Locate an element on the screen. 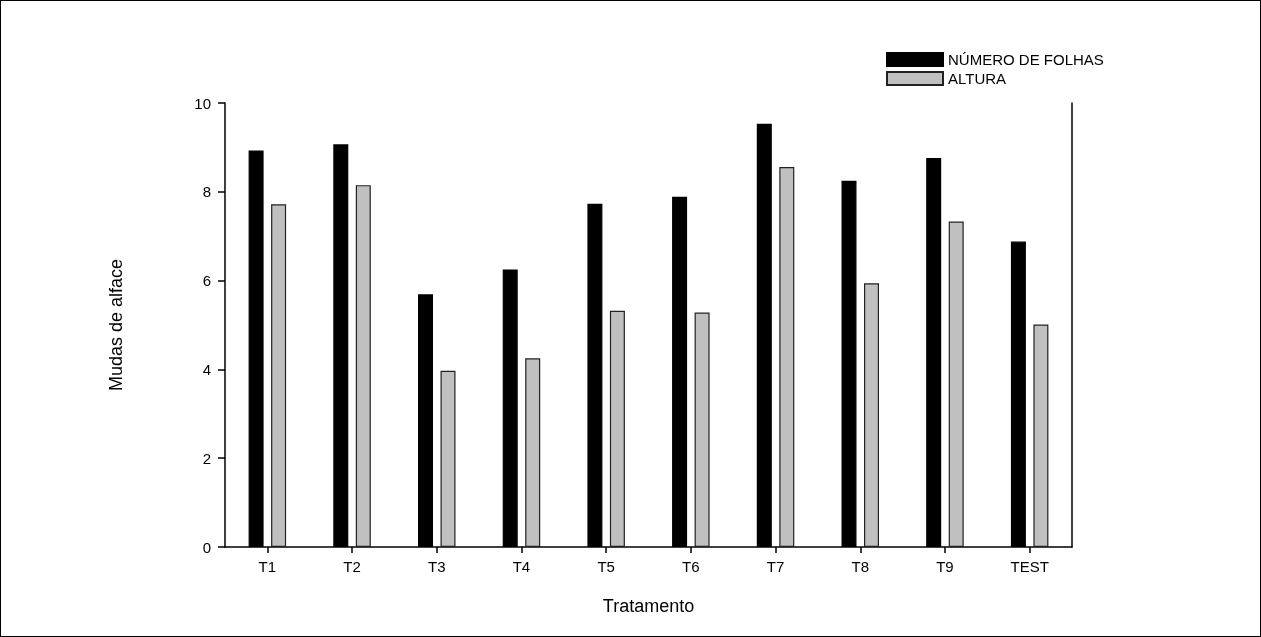 The height and width of the screenshot is (637, 1261). x-tick-label: T6 is located at coordinates (691, 566).